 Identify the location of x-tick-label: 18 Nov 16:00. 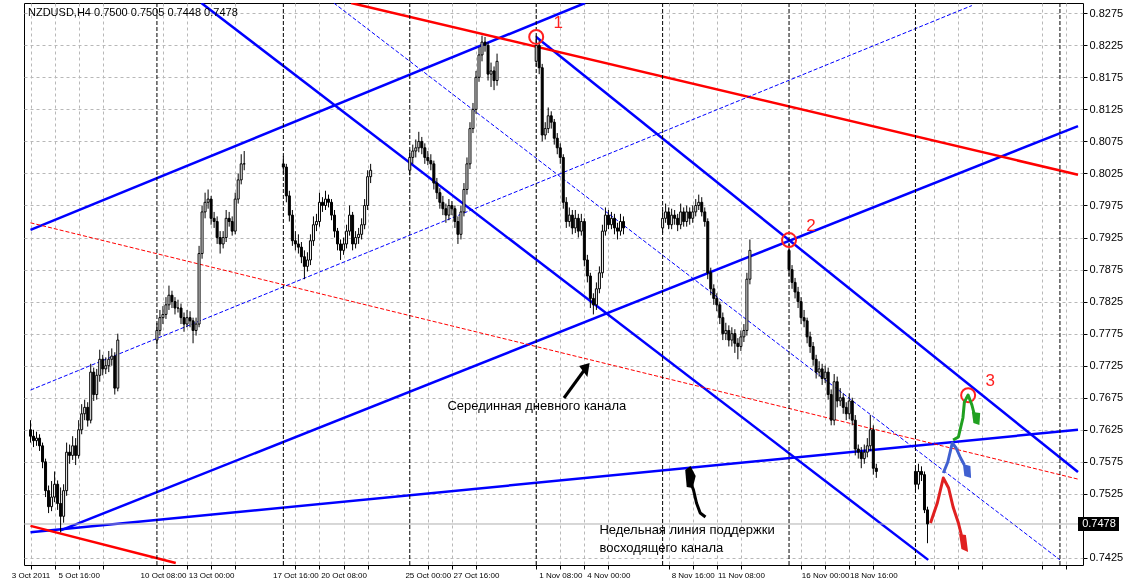
(874, 575).